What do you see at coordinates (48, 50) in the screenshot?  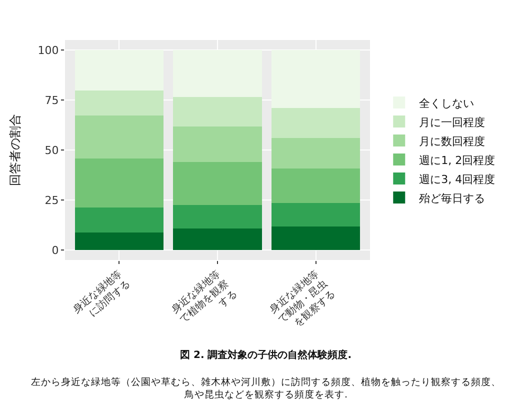 I see `y-tick-label: 100` at bounding box center [48, 50].